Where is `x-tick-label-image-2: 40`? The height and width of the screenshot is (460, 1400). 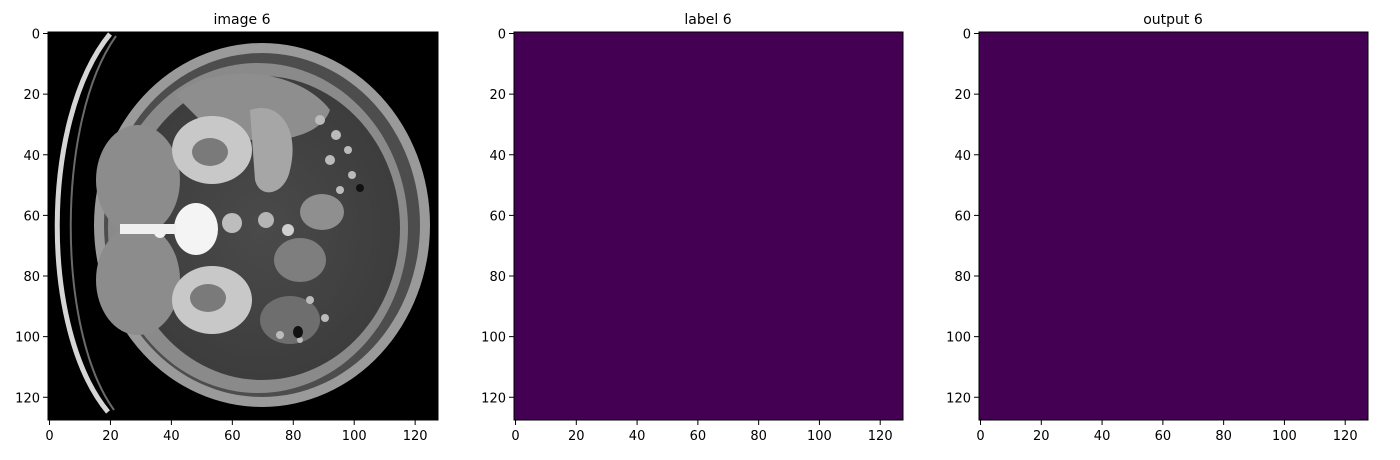
x-tick-label-image-2: 40 is located at coordinates (171, 436).